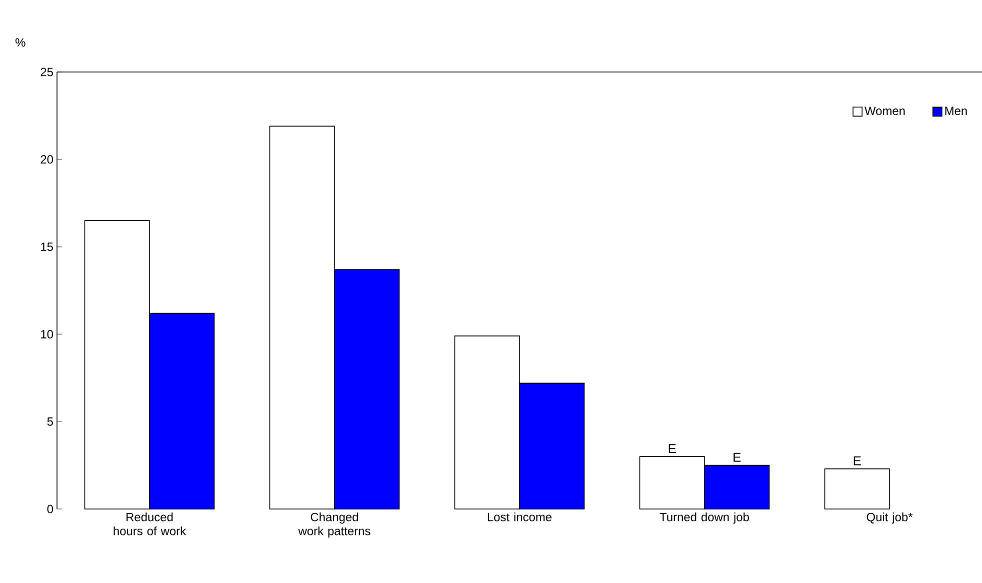 This screenshot has height=583, width=982. What do you see at coordinates (47, 246) in the screenshot?
I see `y-tick-label: 15` at bounding box center [47, 246].